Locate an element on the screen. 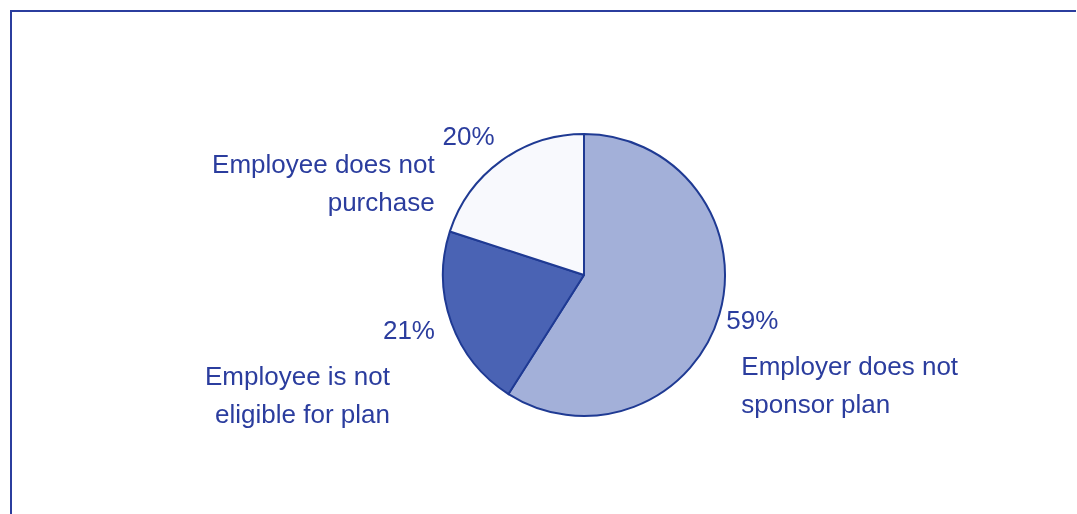 The width and height of the screenshot is (1077, 514). data-label: 59% is located at coordinates (752, 320).